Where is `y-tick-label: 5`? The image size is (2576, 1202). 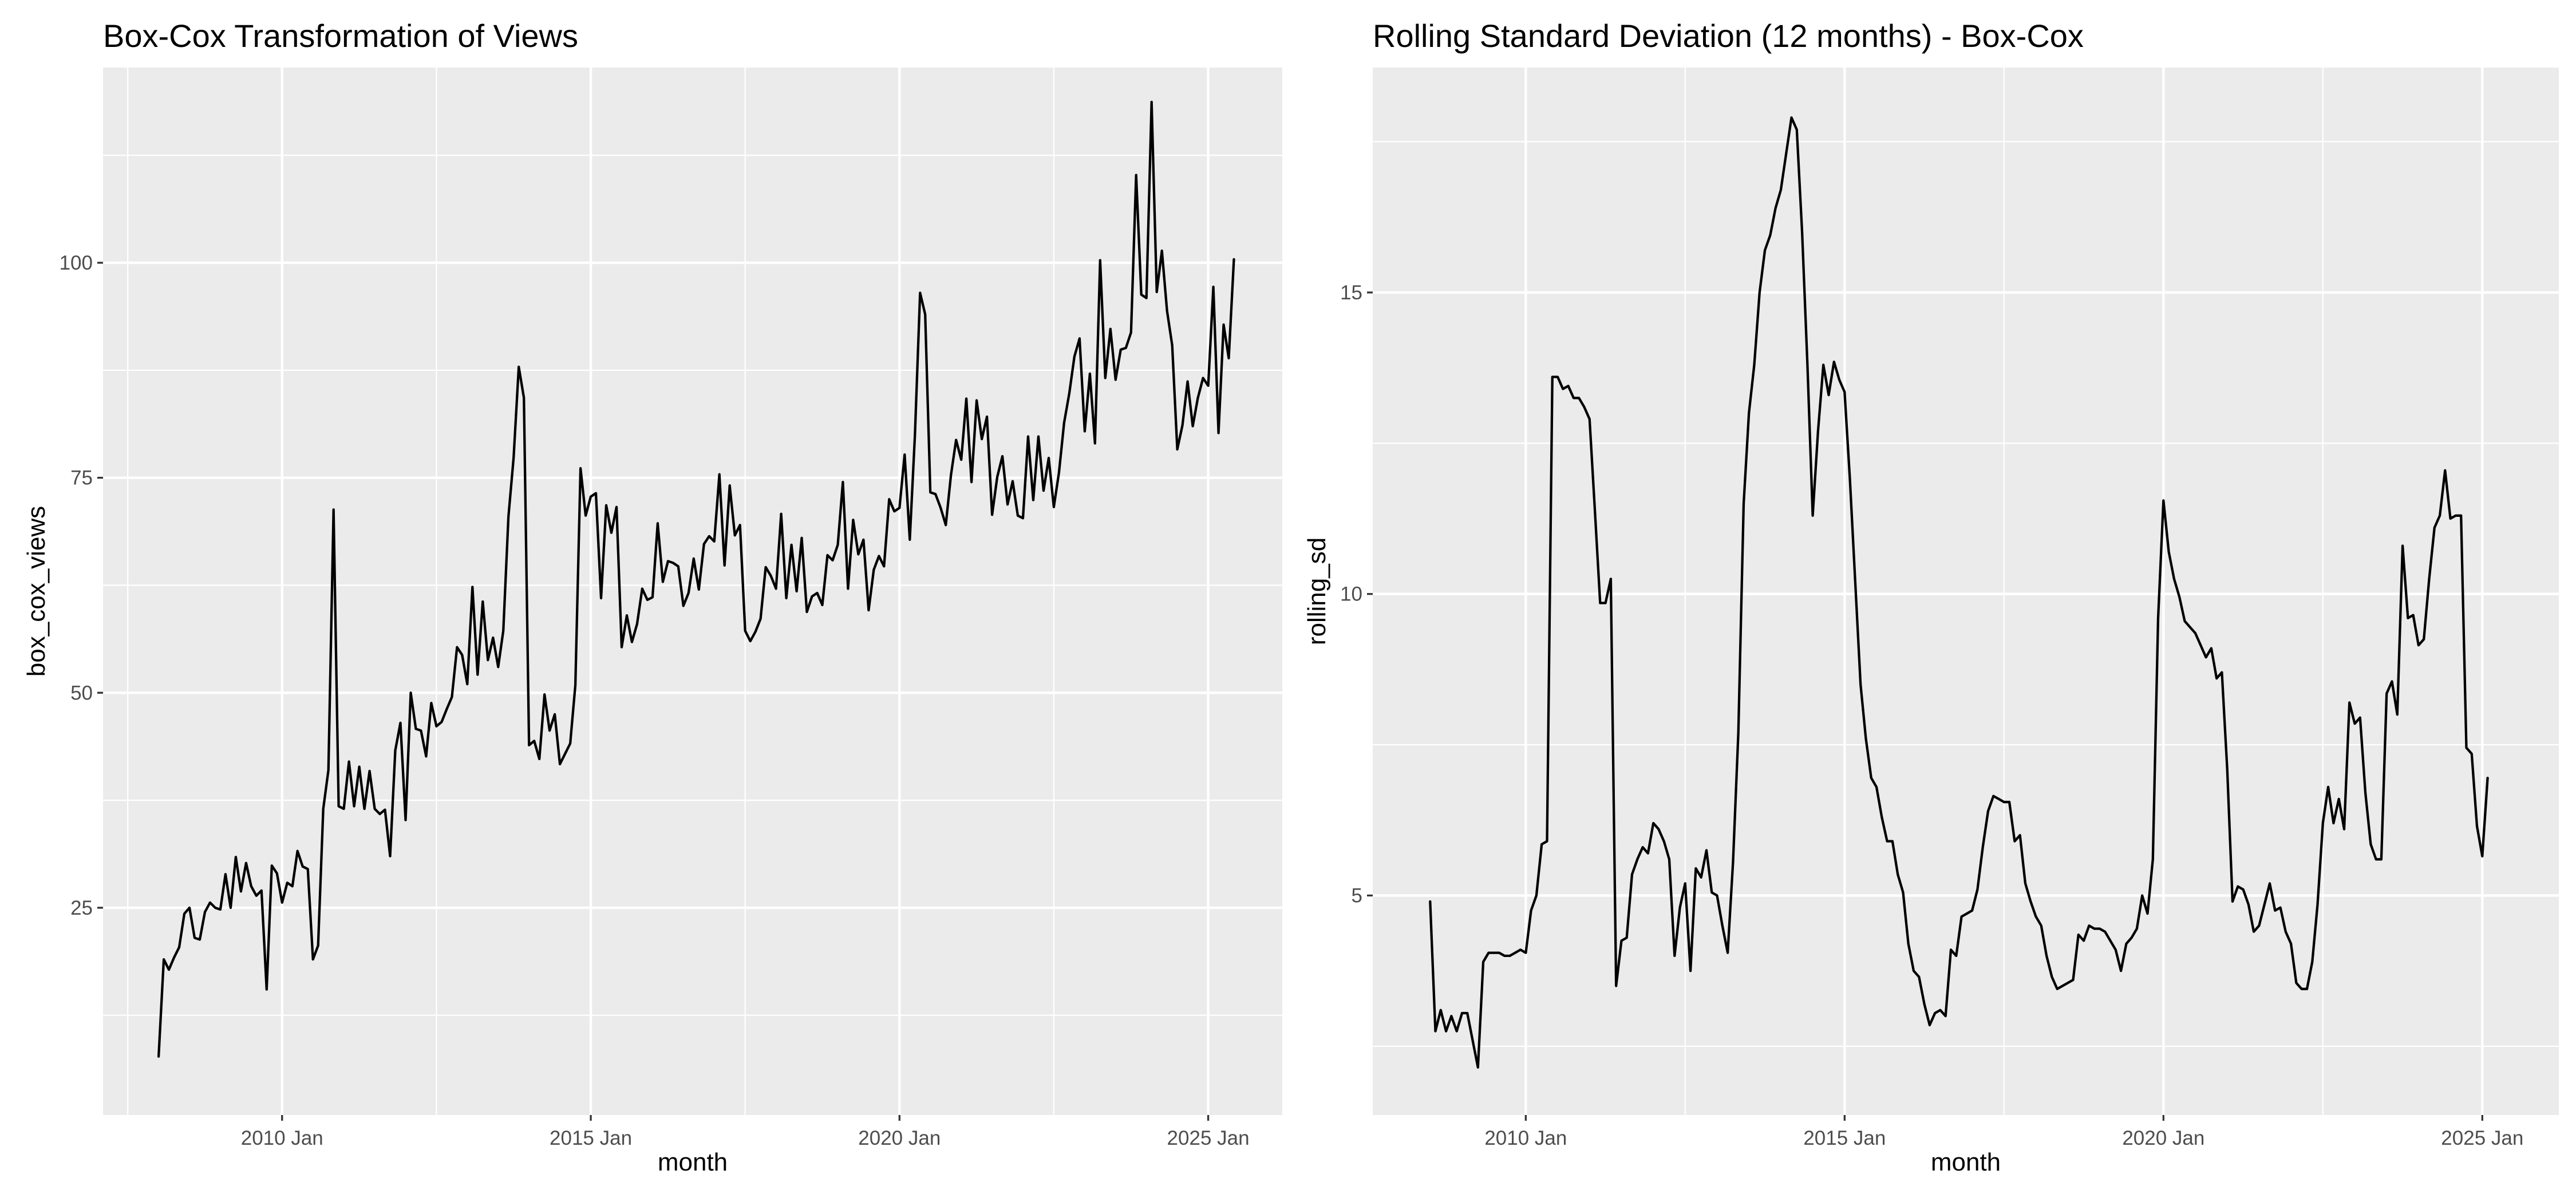 y-tick-label: 5 is located at coordinates (1357, 896).